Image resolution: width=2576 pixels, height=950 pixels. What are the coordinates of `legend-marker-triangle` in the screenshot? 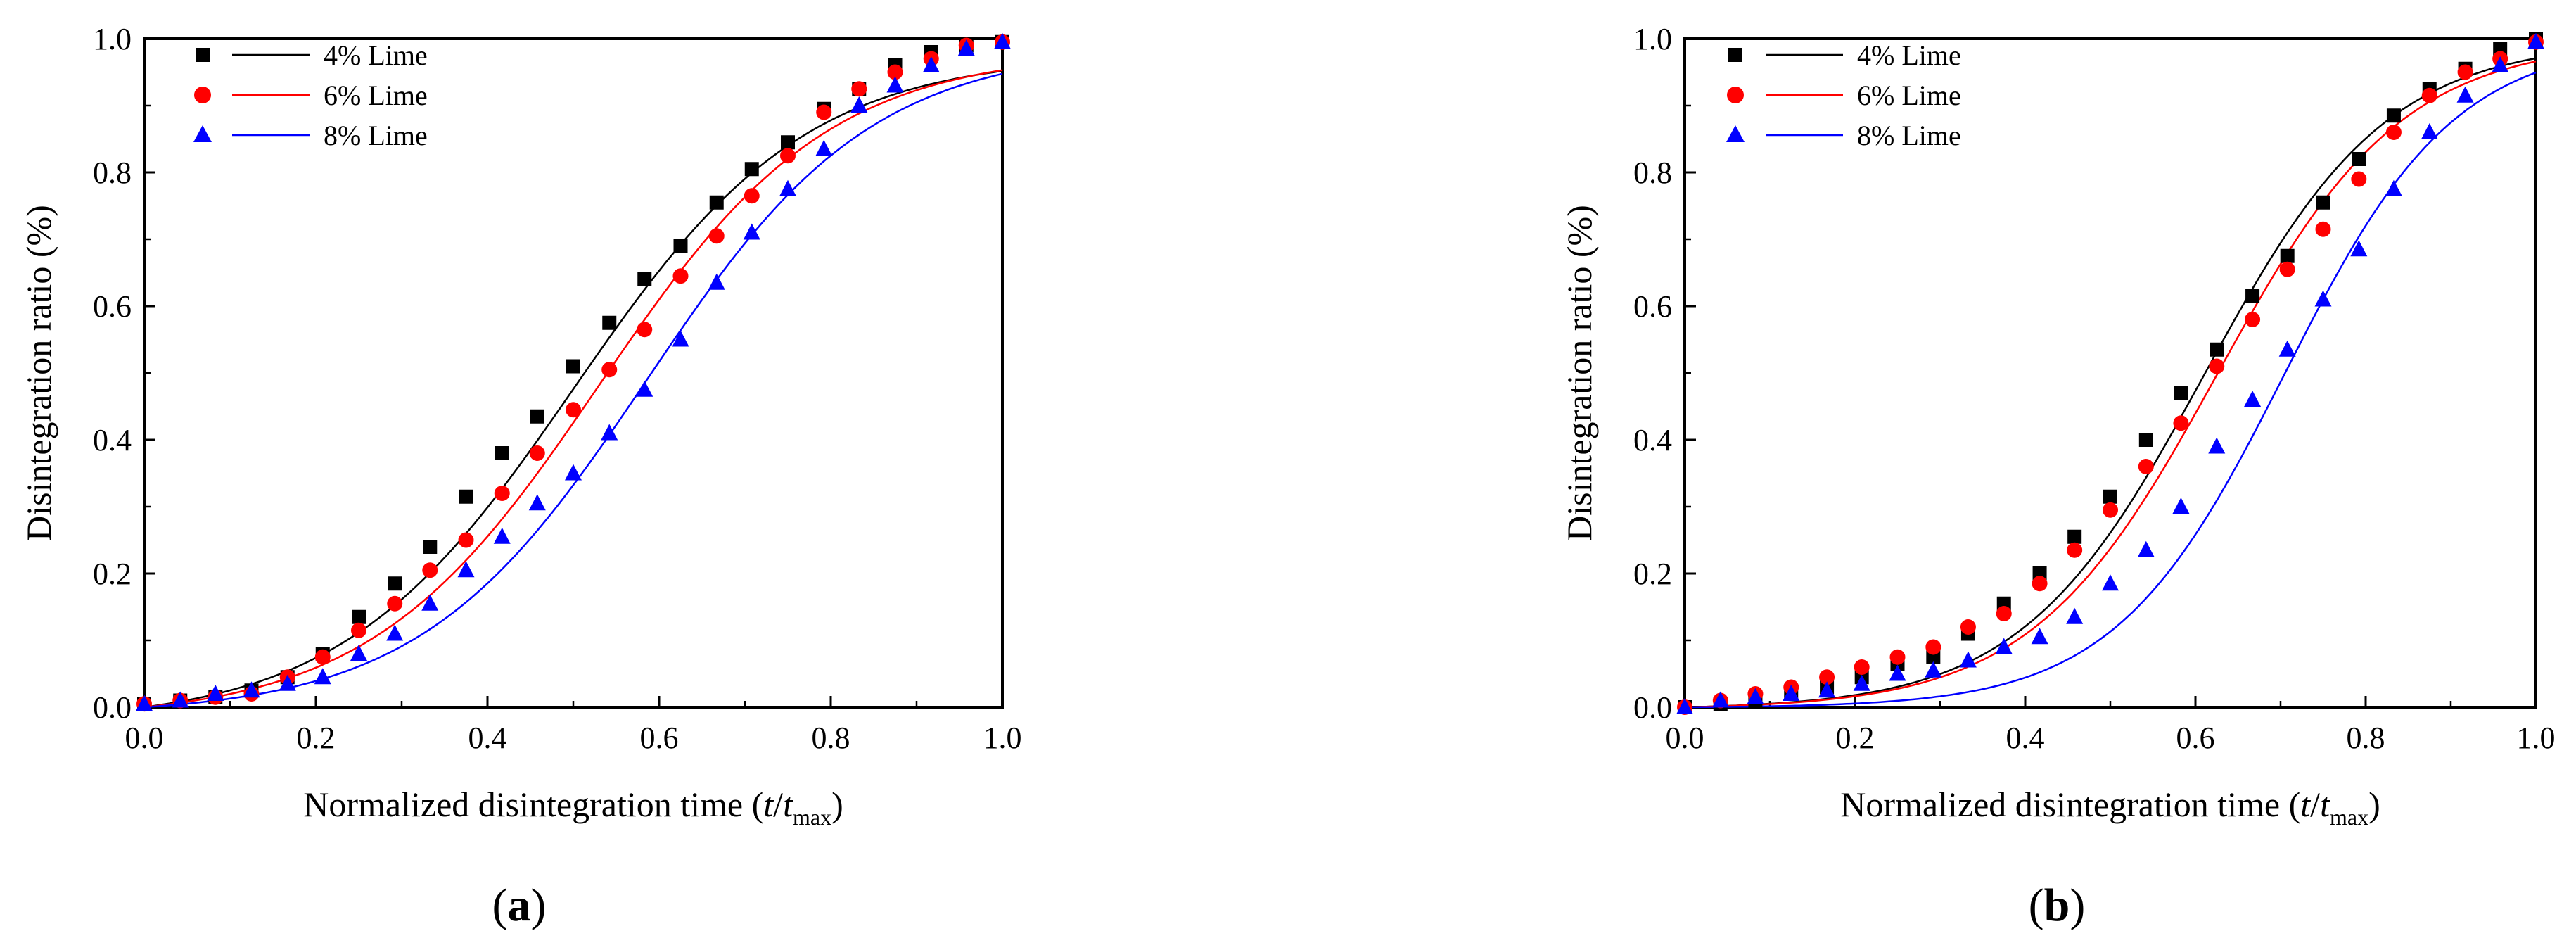 It's located at (202, 133).